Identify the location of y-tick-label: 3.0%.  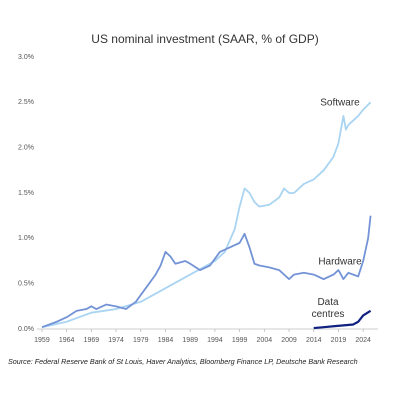
(26, 57).